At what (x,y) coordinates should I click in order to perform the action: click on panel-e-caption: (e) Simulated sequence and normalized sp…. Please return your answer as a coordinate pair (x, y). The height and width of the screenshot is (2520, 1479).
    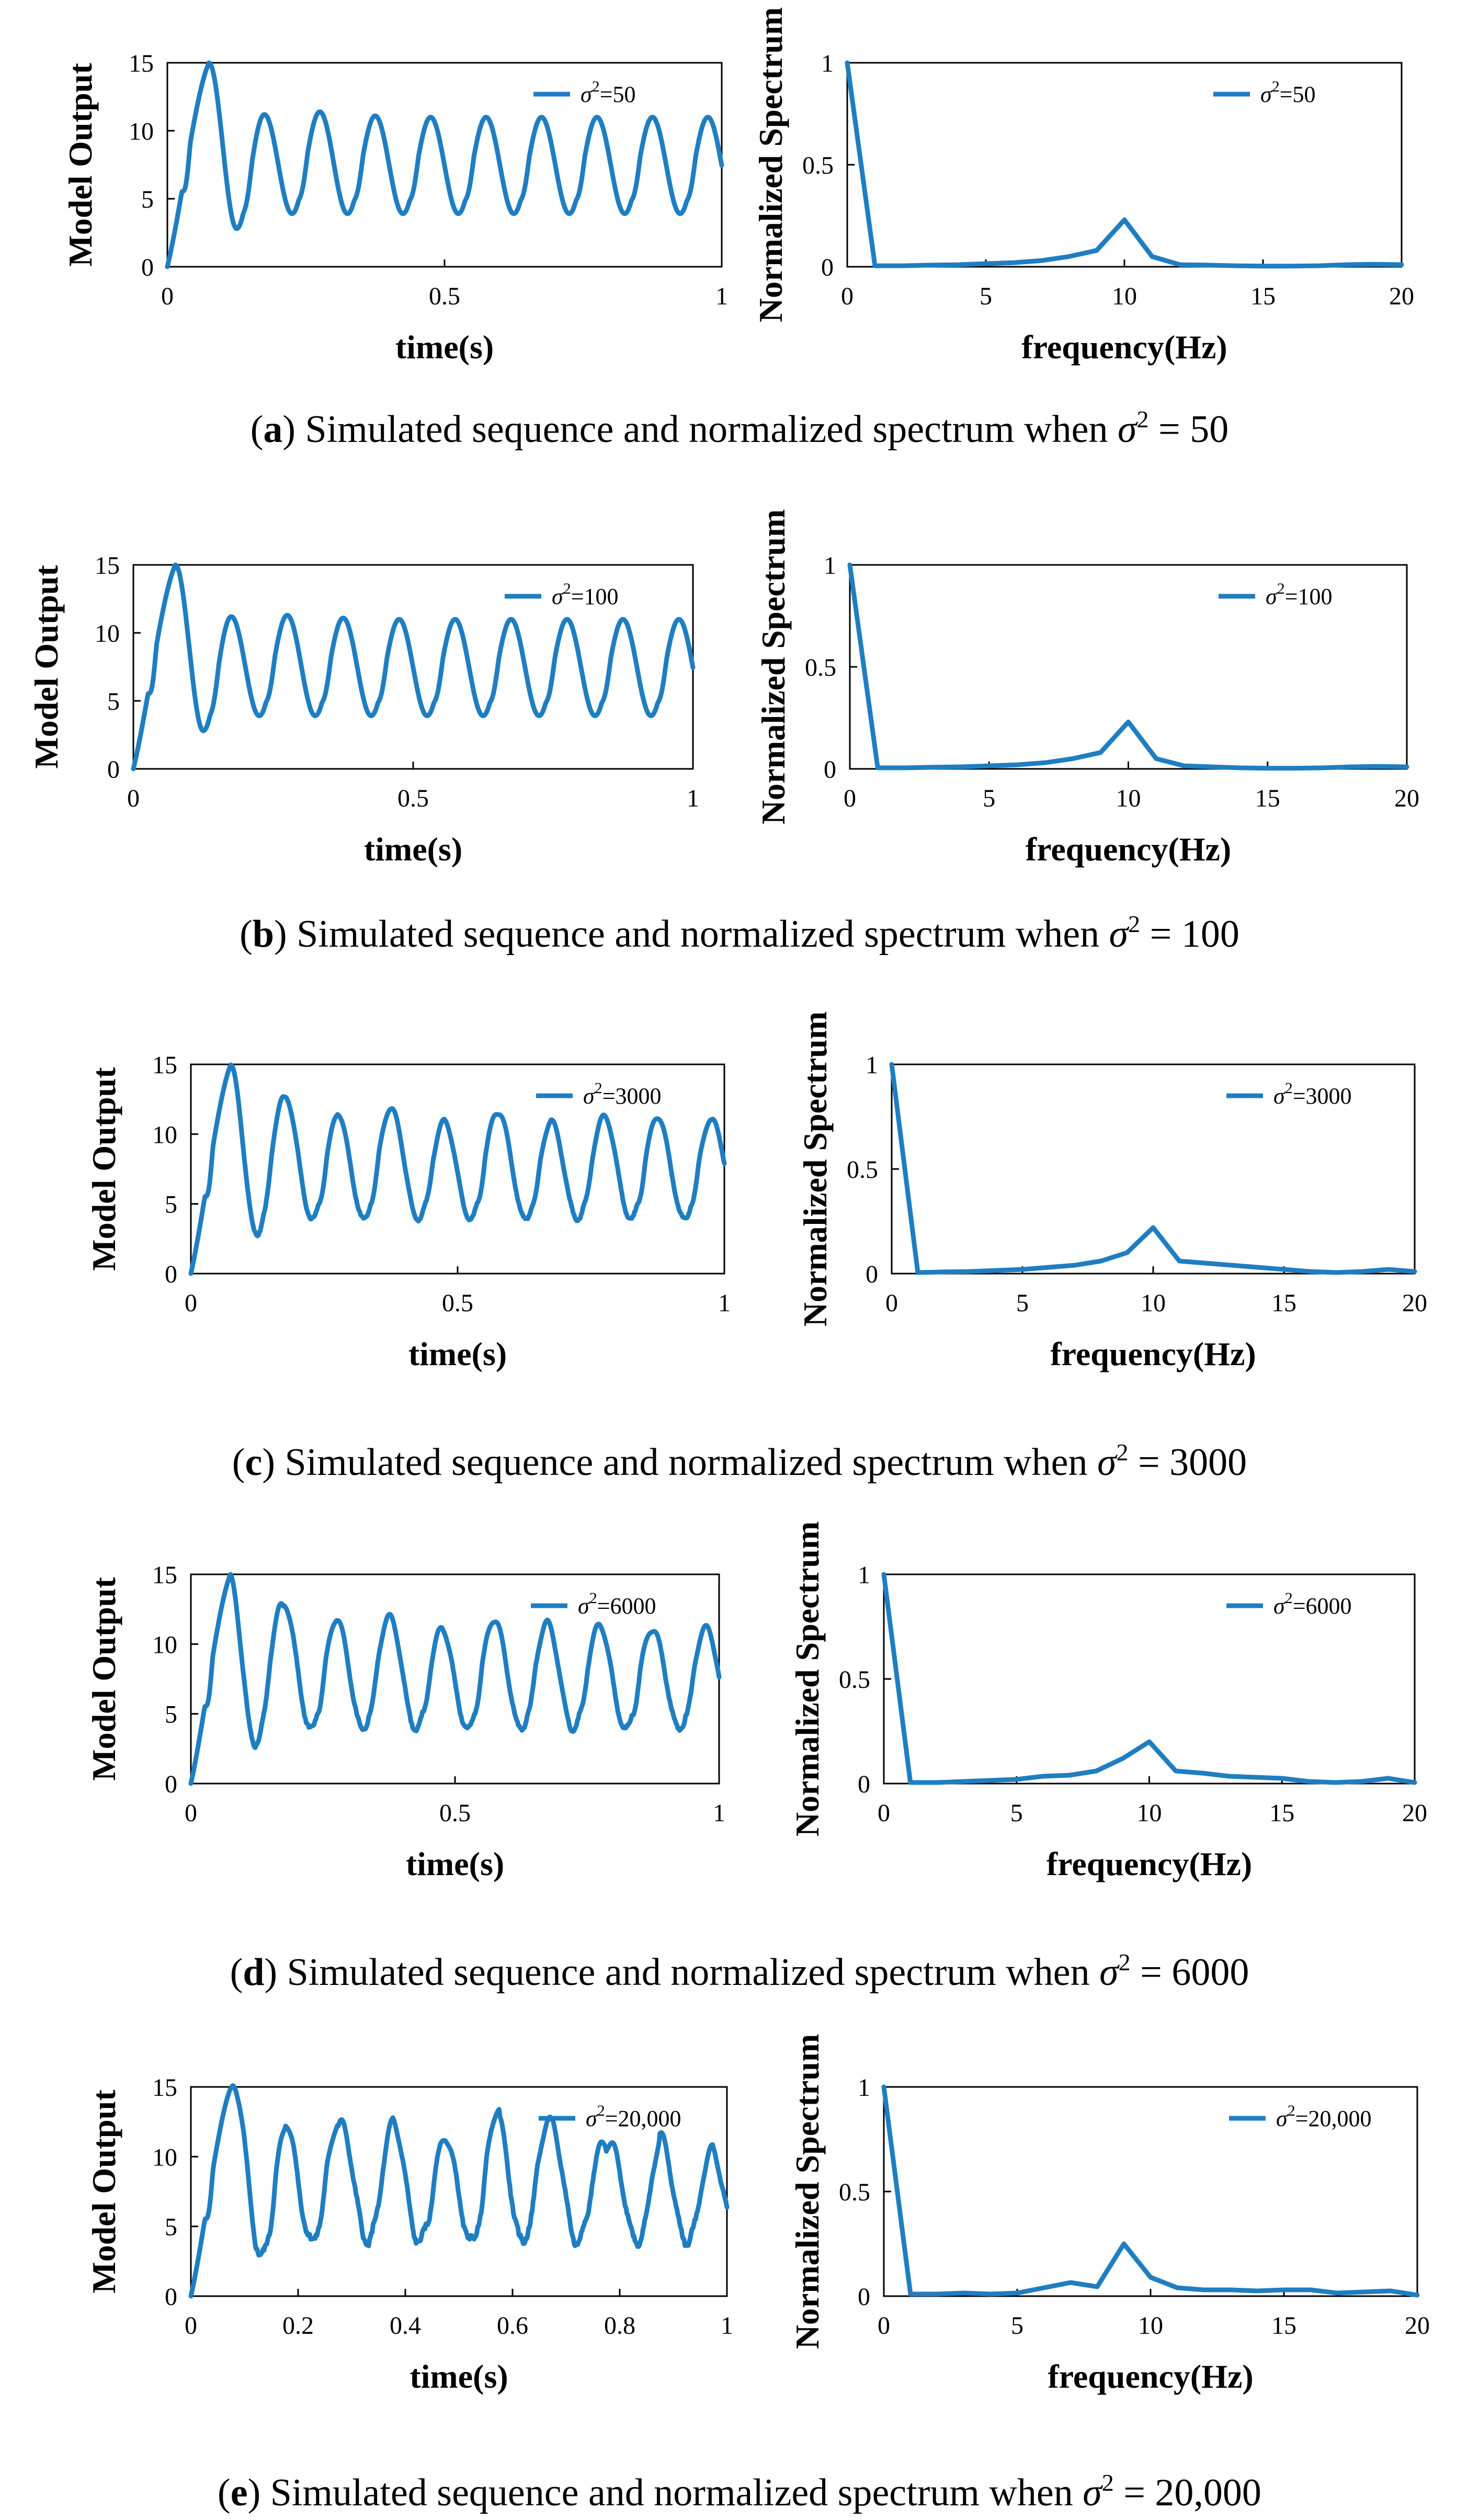
    Looking at the image, I should click on (739, 2491).